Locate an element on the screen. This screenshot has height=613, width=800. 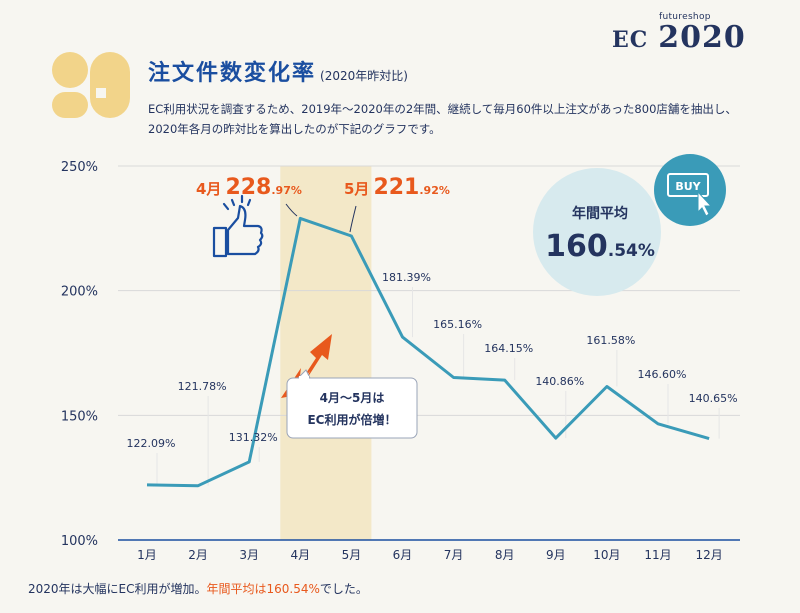
footer-tail: でした。 is located at coordinates (343, 589).